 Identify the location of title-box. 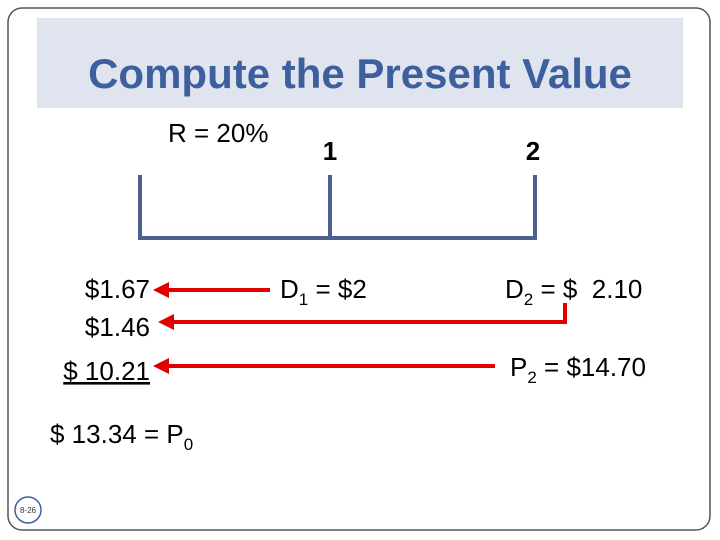
(360, 63).